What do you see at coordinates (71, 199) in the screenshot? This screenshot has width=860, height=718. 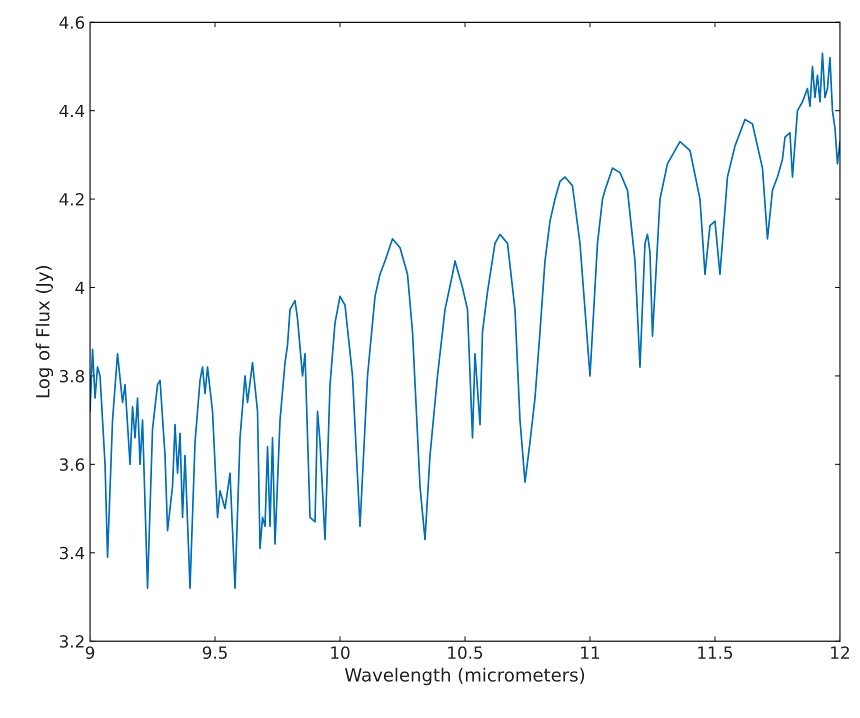 I see `y-tick-label: 4.2` at bounding box center [71, 199].